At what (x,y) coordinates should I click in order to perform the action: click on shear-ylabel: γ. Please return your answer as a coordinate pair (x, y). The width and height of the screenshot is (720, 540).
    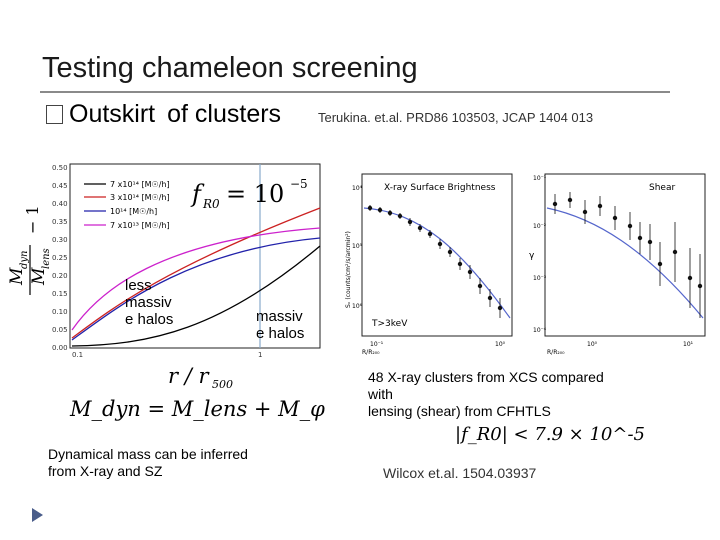
    Looking at the image, I should click on (532, 256).